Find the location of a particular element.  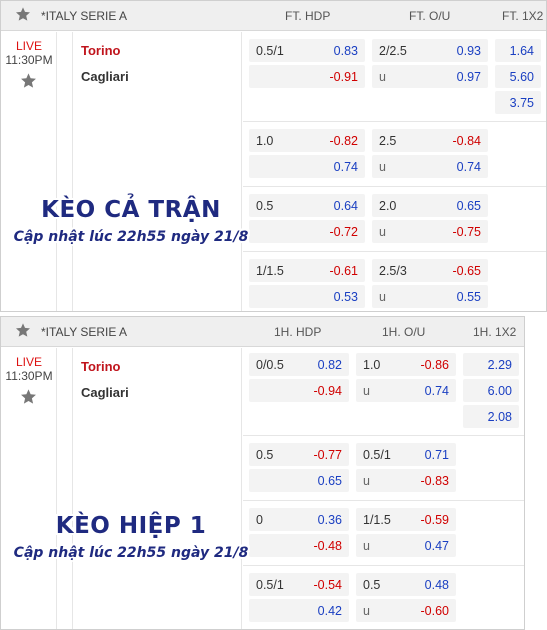

hdp-away-odds: -0.72 is located at coordinates (344, 232).